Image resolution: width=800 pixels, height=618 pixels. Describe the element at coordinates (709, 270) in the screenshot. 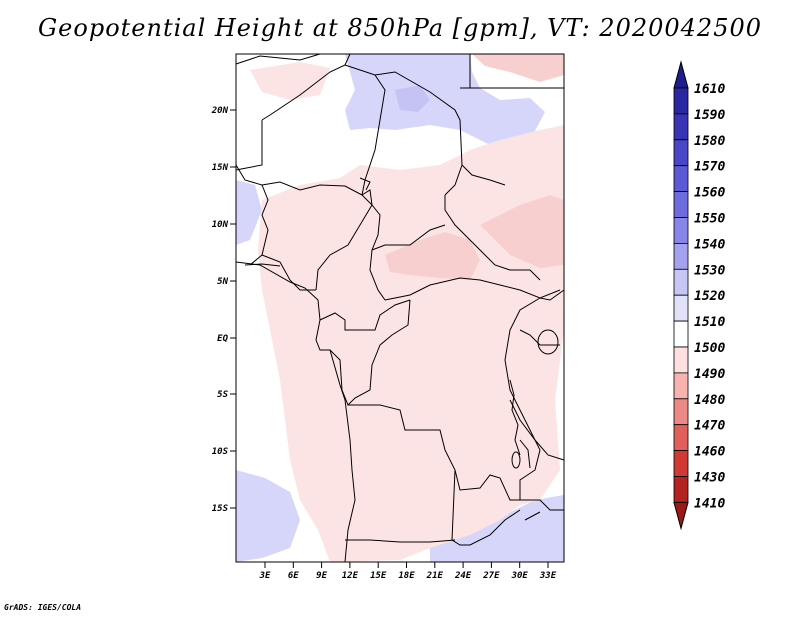

I see `colorbar-label: 1530` at that location.